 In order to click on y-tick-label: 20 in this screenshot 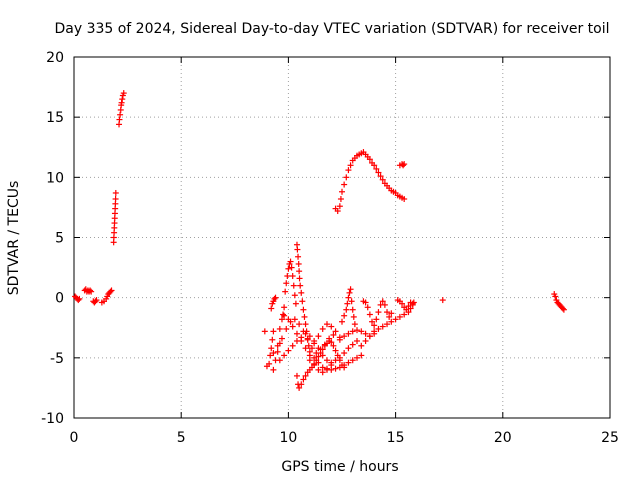, I will do `click(55, 58)`.